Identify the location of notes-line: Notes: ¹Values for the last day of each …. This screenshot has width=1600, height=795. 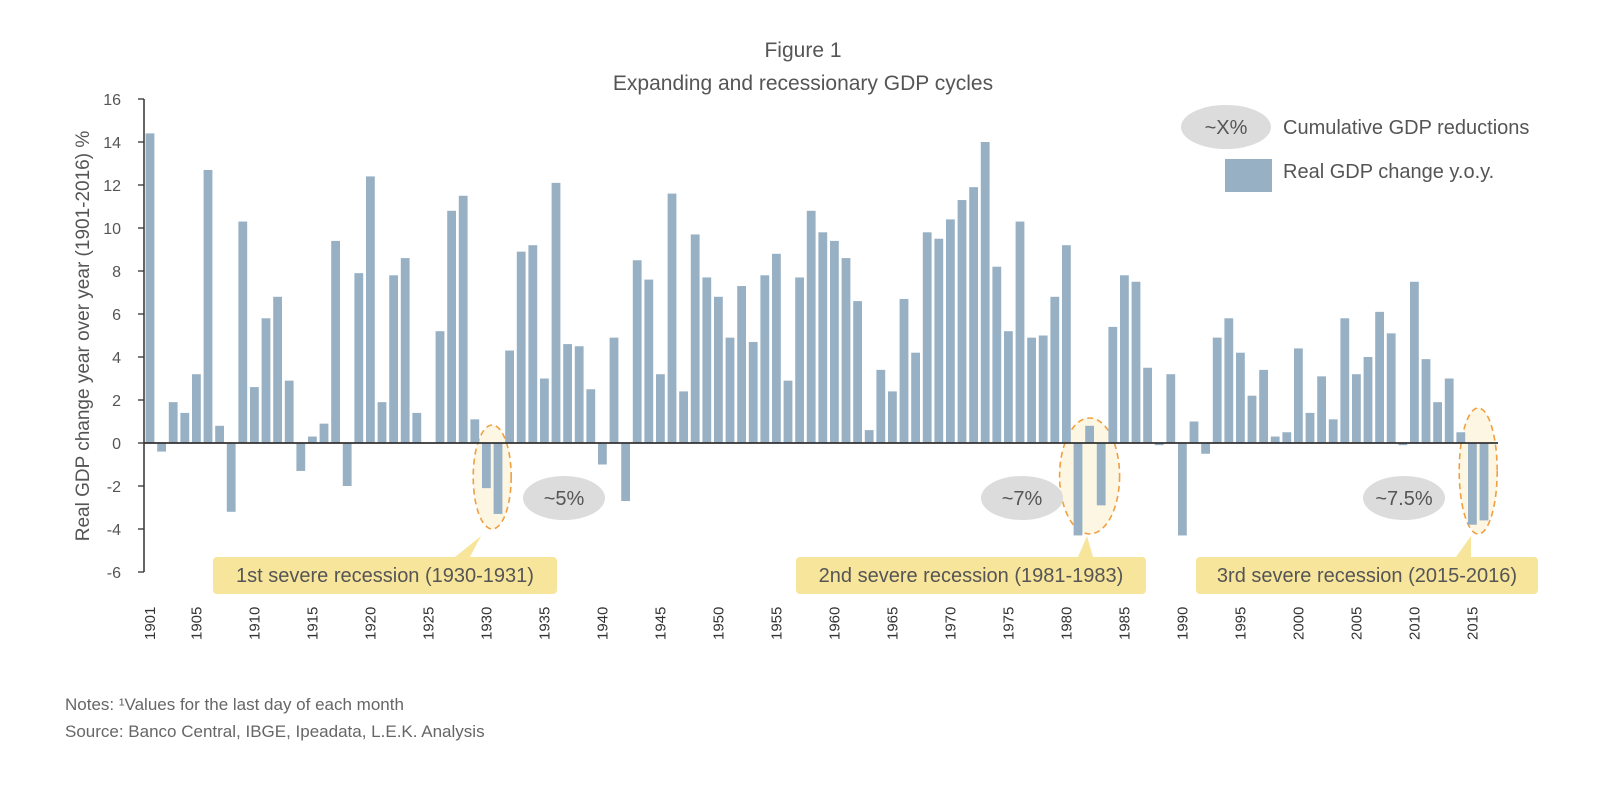
(234, 704).